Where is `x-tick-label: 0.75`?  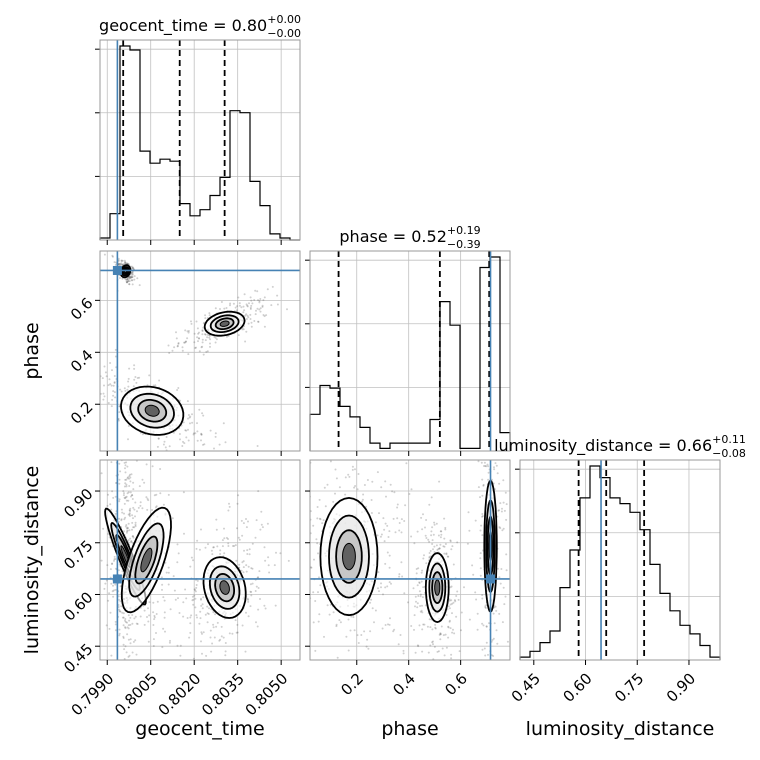
x-tick-label: 0.75 is located at coordinates (629, 688).